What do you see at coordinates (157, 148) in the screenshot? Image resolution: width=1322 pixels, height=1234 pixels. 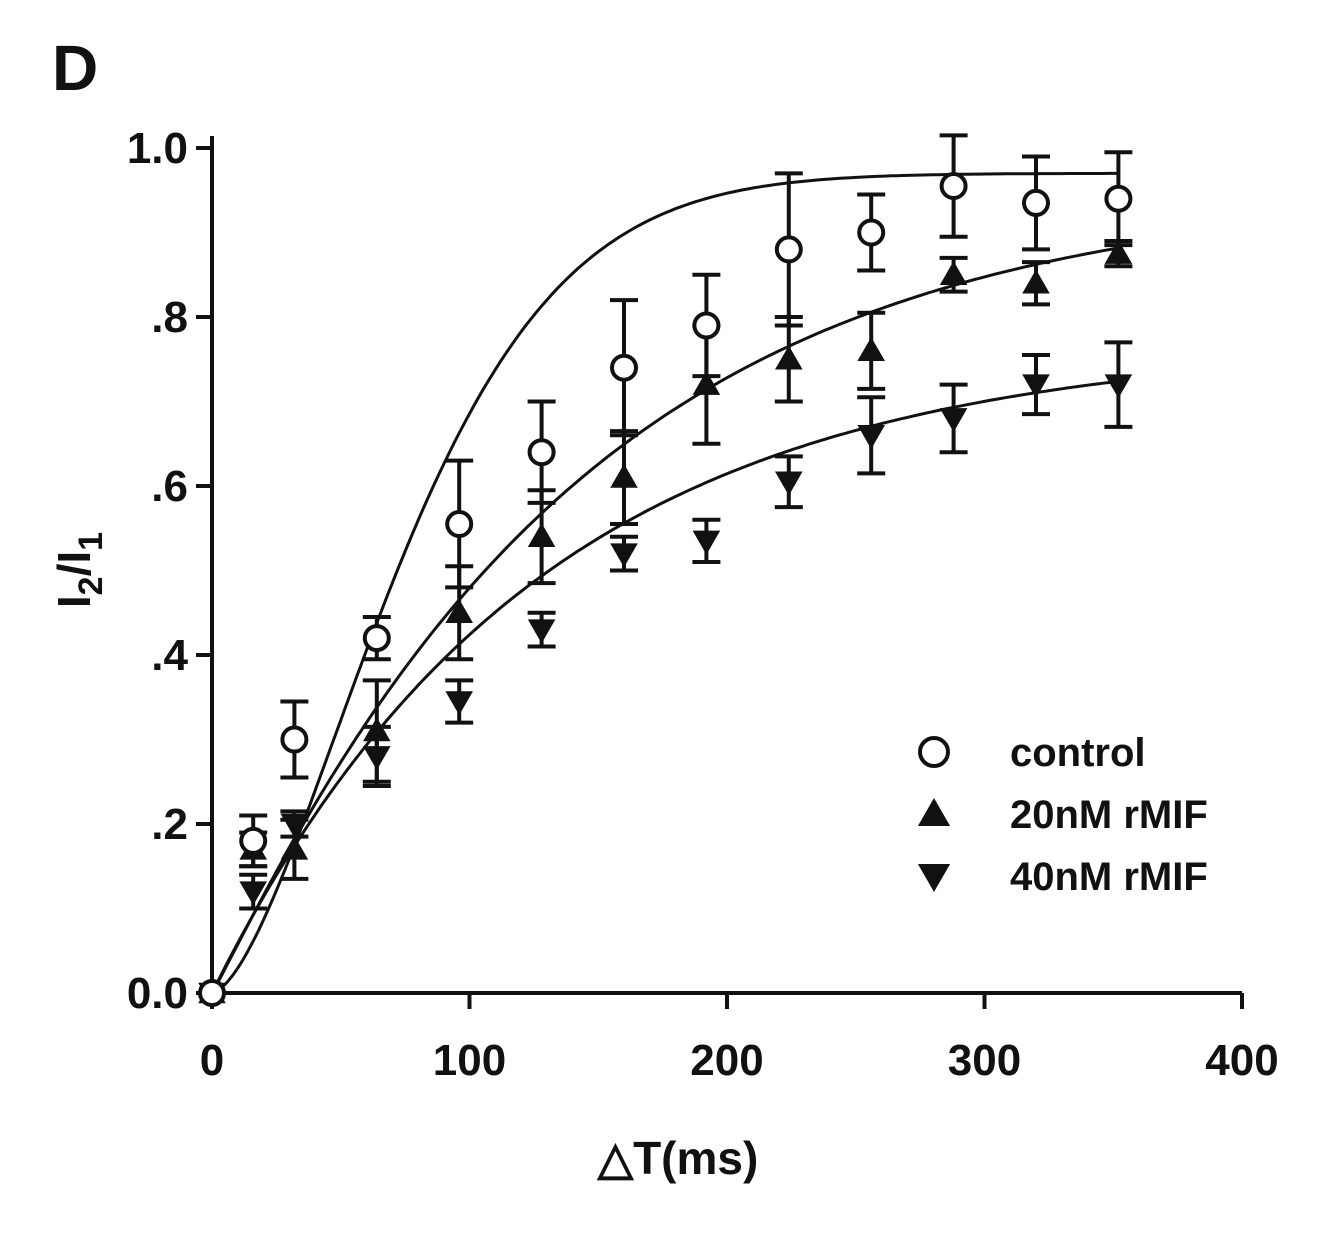 I see `y-tick-label: 1.0` at bounding box center [157, 148].